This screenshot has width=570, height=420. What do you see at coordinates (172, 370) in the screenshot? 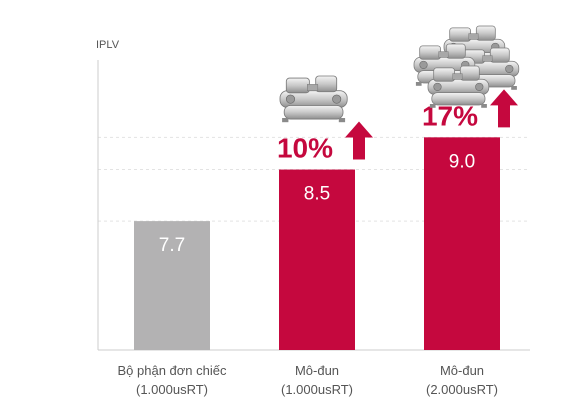
I see `category-label: Bộ phận đơn chiếc` at bounding box center [172, 370].